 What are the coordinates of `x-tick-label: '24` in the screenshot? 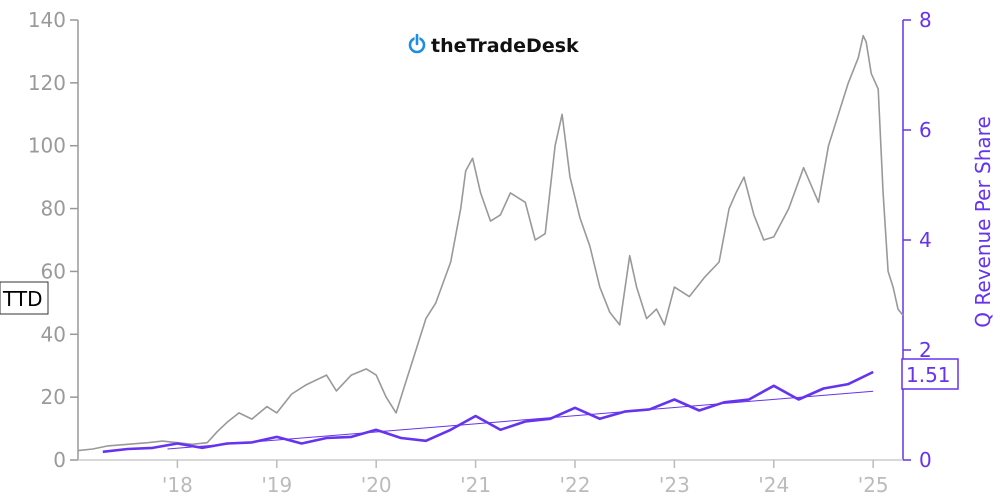 It's located at (773, 485).